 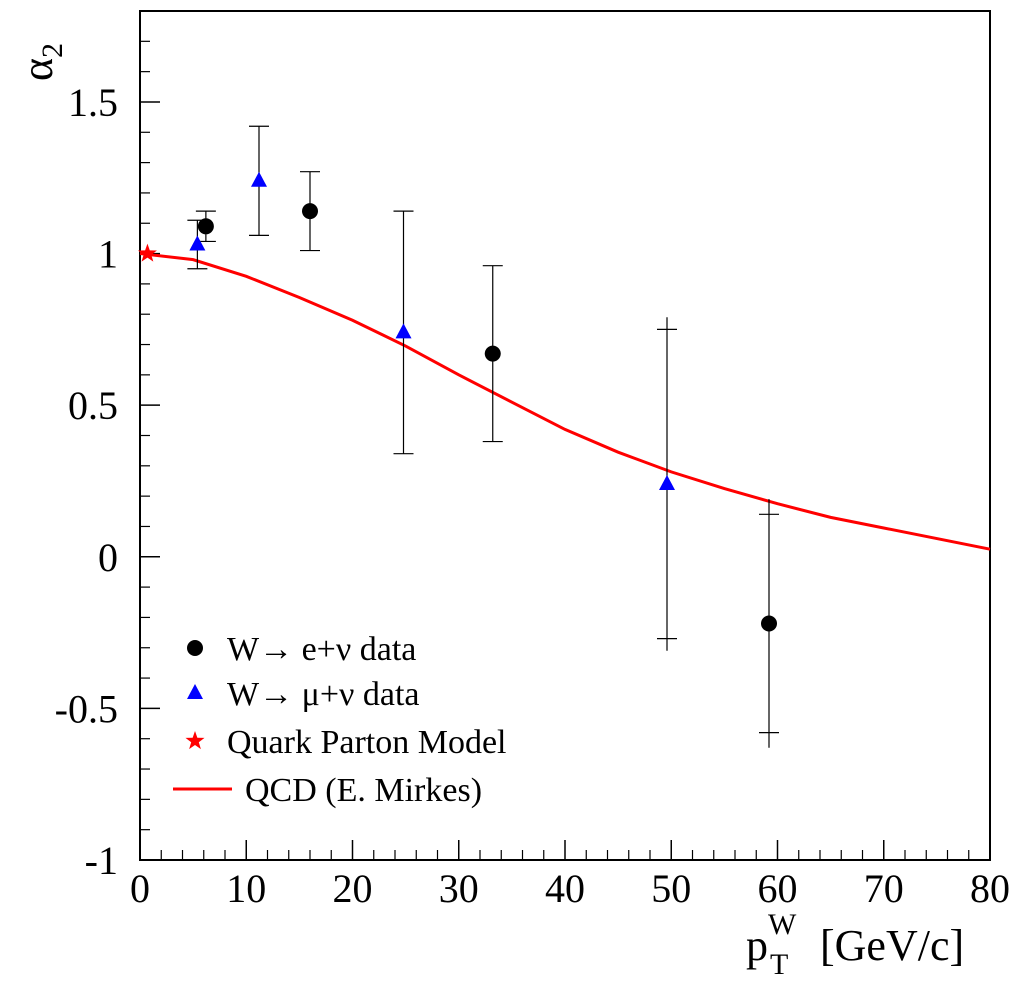 I want to click on x-tick-label: 0, so click(x=140, y=888).